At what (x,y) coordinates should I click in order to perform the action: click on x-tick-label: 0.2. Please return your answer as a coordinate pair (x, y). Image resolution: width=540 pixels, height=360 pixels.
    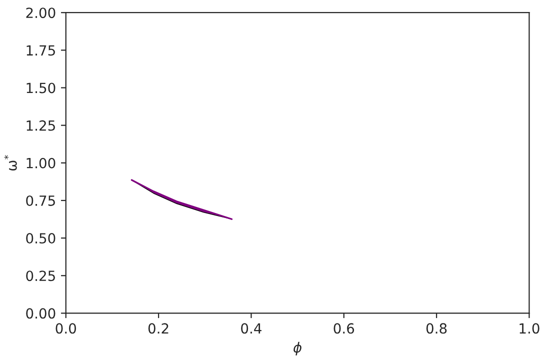
    Looking at the image, I should click on (158, 328).